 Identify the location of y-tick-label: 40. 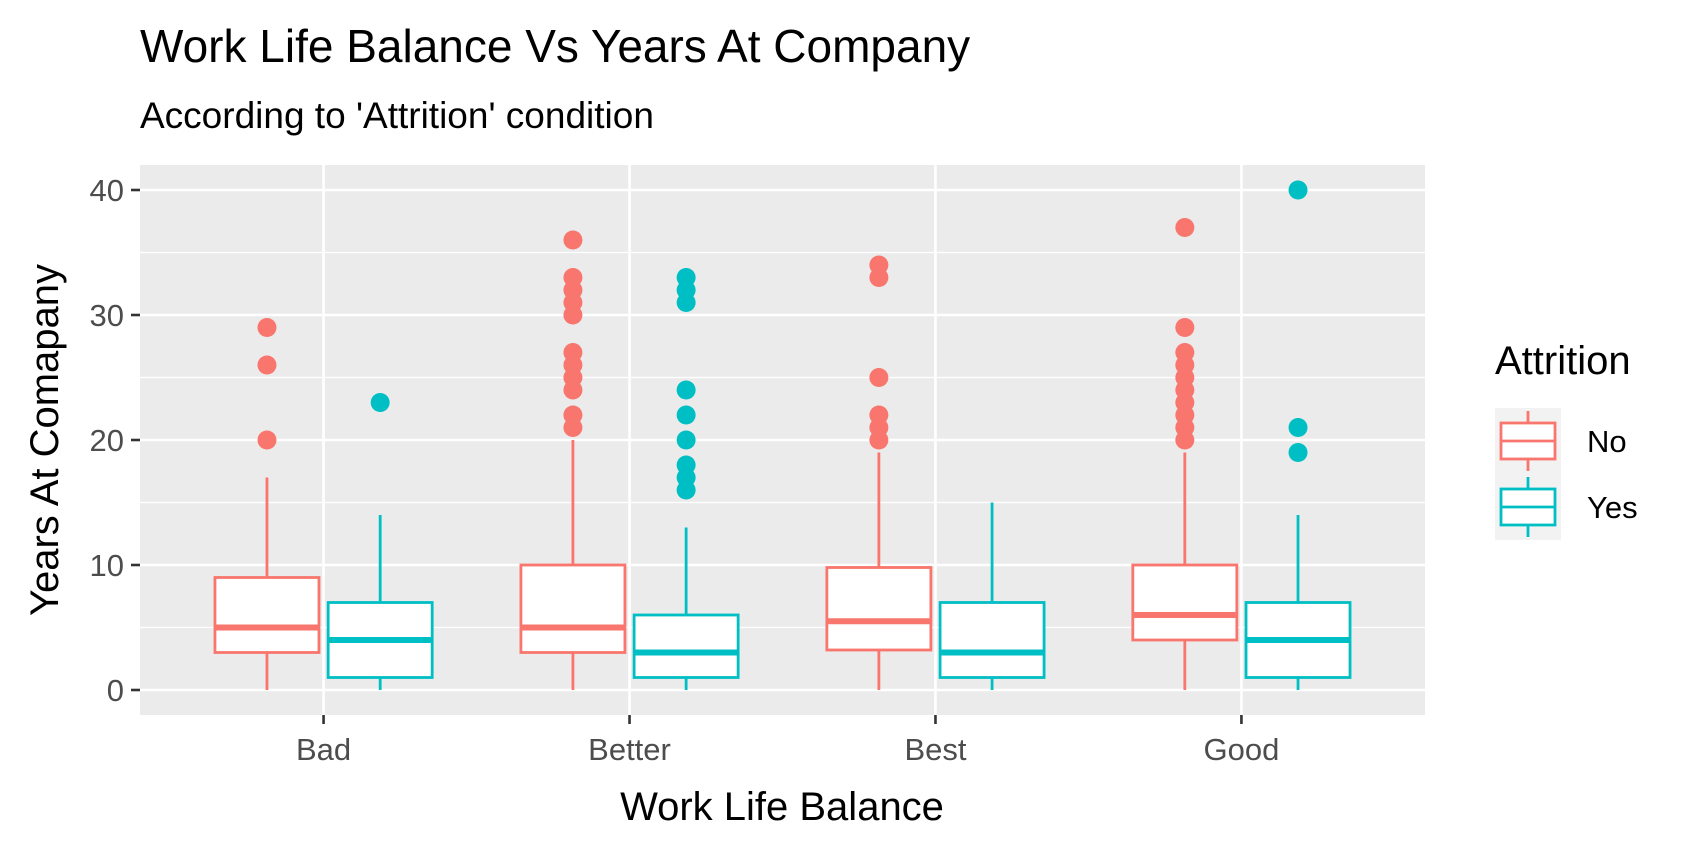
(107, 190).